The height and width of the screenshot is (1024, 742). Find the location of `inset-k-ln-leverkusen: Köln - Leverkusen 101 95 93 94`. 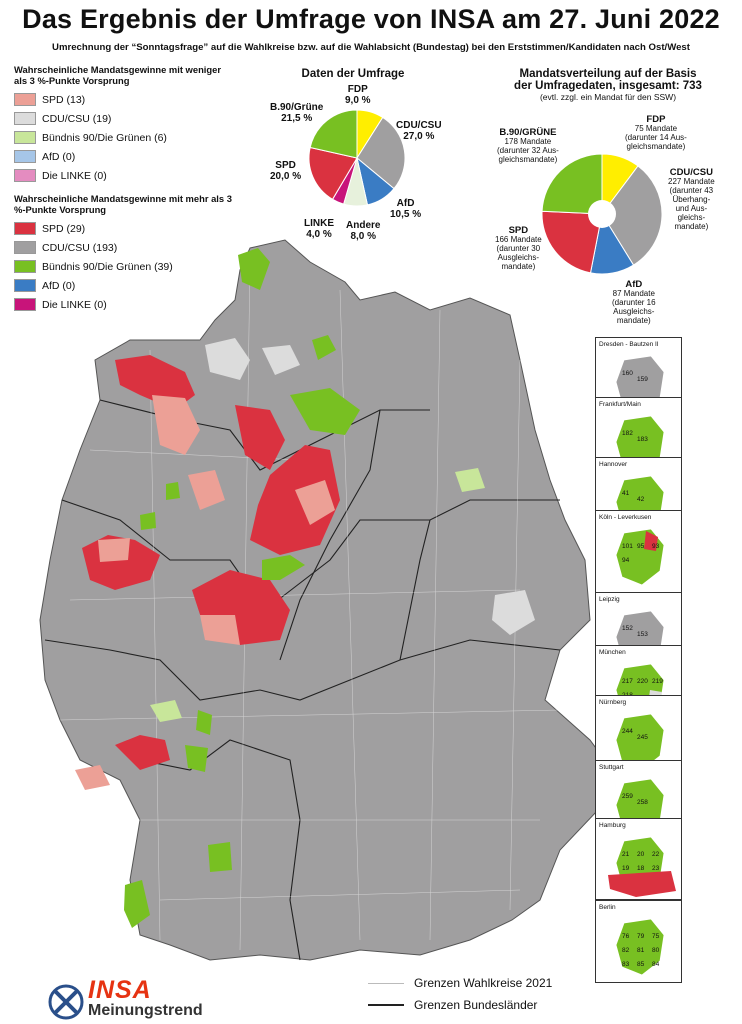

inset-k-ln-leverkusen: Köln - Leverkusen 101 95 93 94 is located at coordinates (638, 551).